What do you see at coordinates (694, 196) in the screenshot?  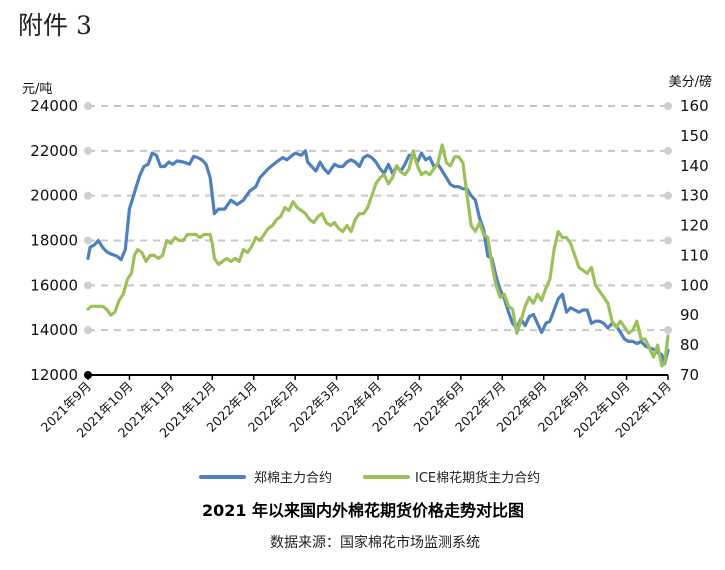 I see `right-axis-tick-label: 130` at bounding box center [694, 196].